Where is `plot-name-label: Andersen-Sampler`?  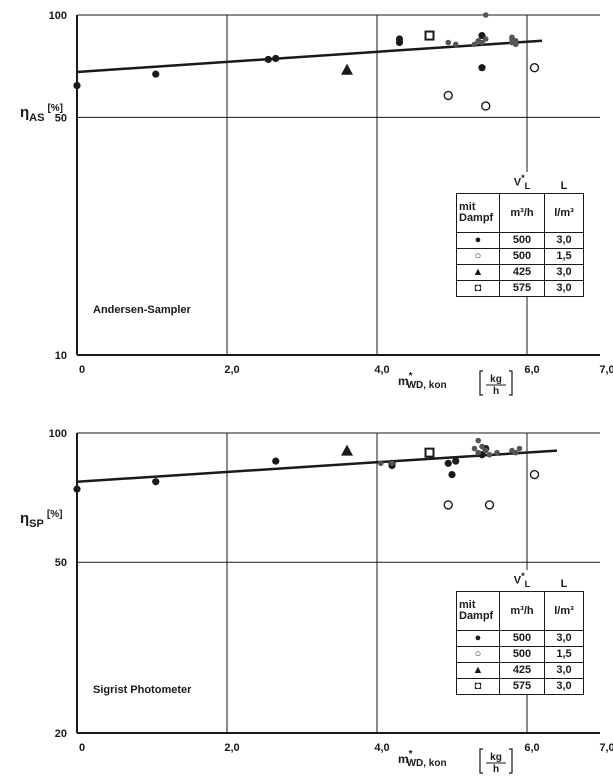 plot-name-label: Andersen-Sampler is located at coordinates (142, 310).